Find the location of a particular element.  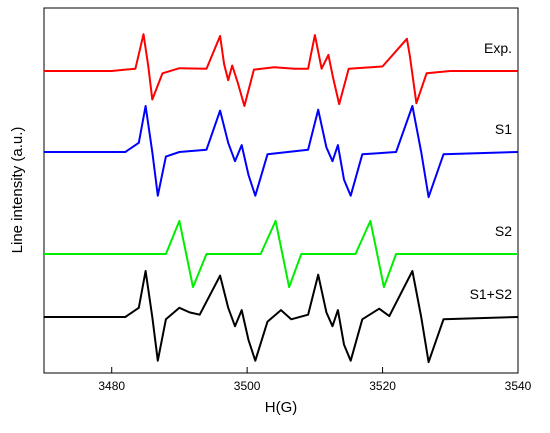

series-line-s2 is located at coordinates (281, 254).